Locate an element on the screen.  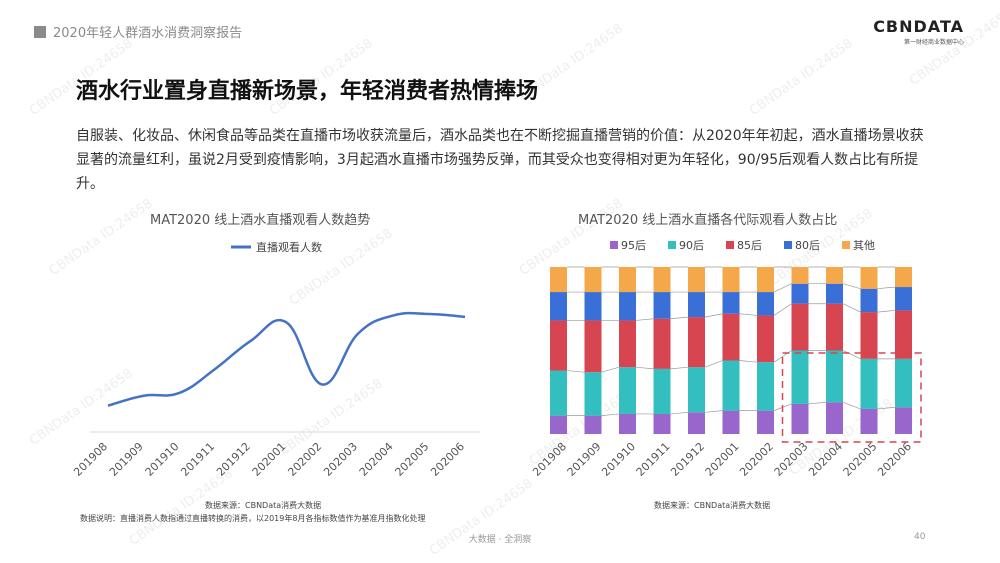
left-source-note: 数据来源：CBNData消费大数据 is located at coordinates (263, 505).